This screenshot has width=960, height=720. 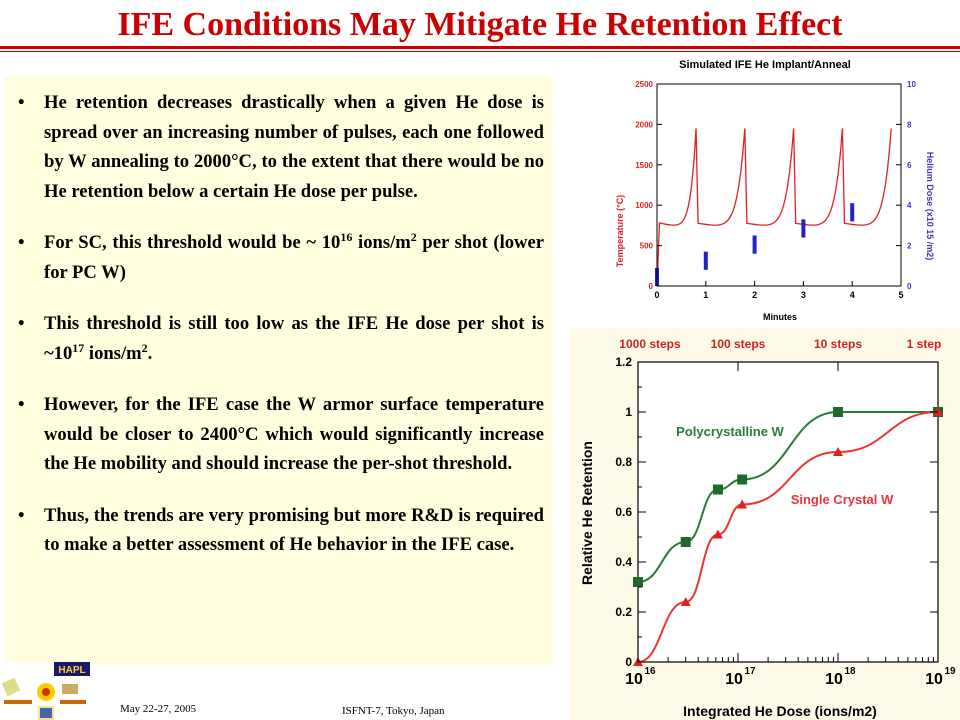 What do you see at coordinates (480, 51) in the screenshot?
I see `title-rule-thin` at bounding box center [480, 51].